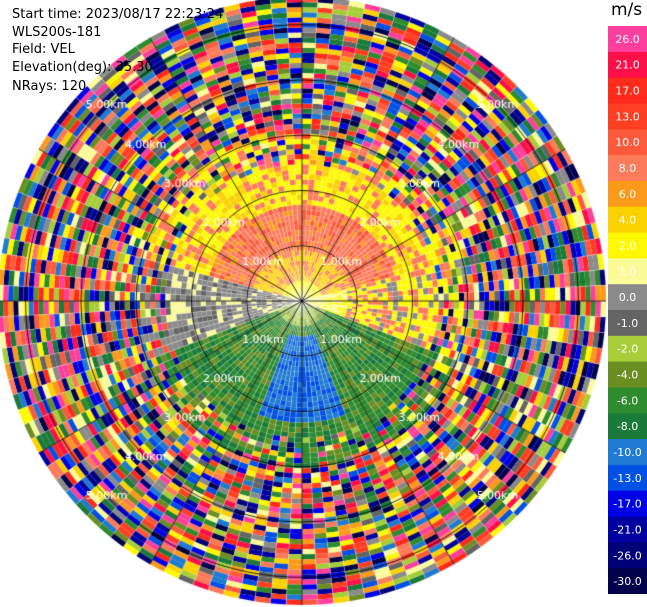 The width and height of the screenshot is (647, 607). I want to click on colorbar-tick-label: -21.0, so click(627, 529).